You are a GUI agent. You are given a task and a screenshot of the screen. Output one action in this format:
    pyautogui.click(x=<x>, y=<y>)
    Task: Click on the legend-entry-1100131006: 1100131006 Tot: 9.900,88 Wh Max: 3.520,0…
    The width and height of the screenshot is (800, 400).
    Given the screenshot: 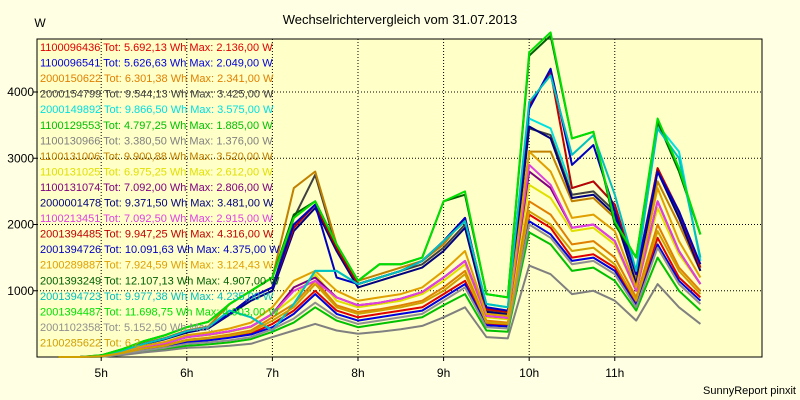 What is the action you would take?
    pyautogui.click(x=156, y=157)
    